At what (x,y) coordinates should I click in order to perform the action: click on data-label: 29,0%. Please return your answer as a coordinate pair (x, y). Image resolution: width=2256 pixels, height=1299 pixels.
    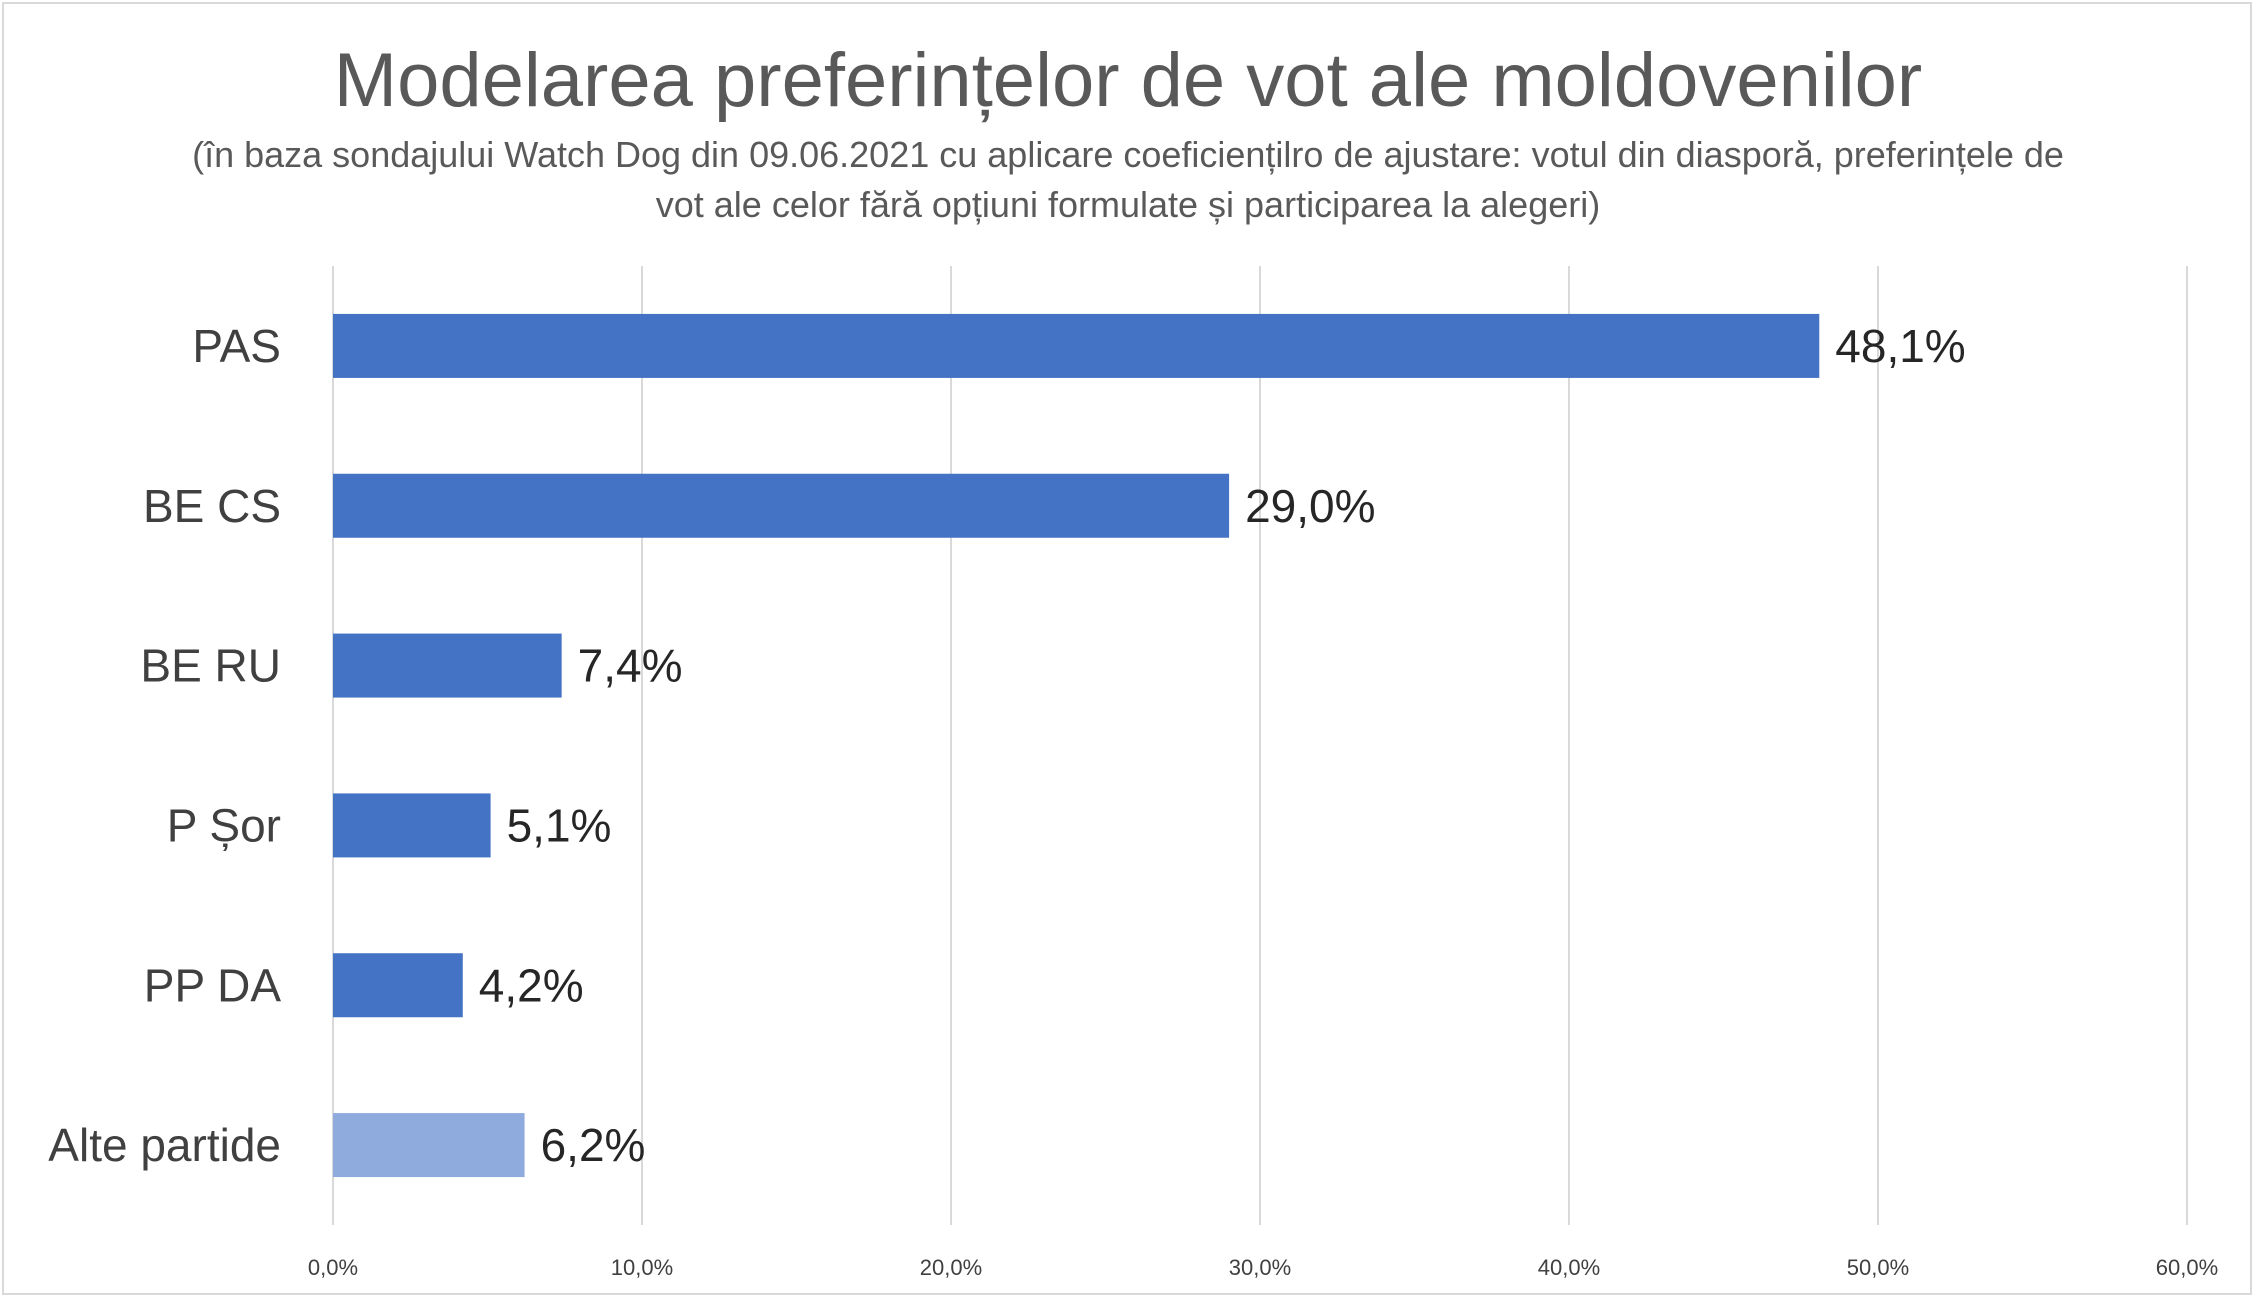
    Looking at the image, I should click on (1310, 506).